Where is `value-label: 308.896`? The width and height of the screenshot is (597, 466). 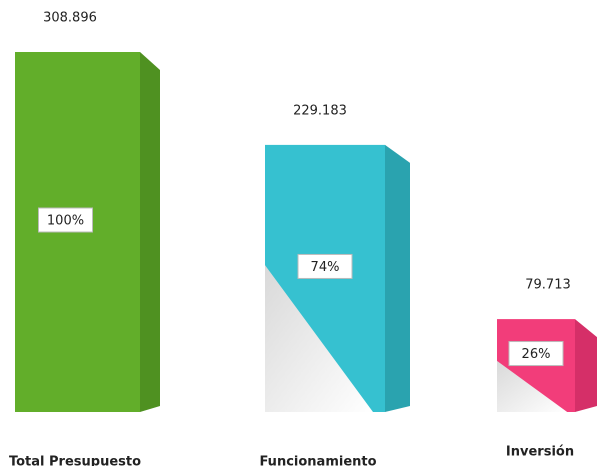 value-label: 308.896 is located at coordinates (70, 18).